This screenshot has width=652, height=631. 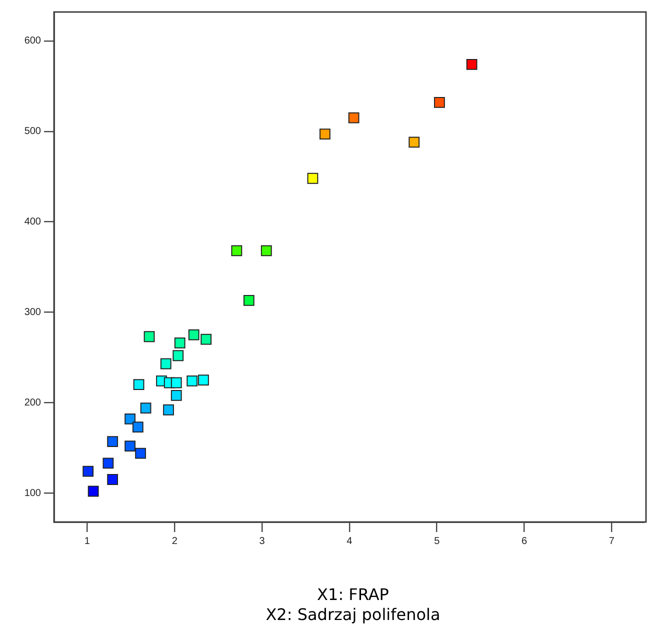 I want to click on x-tick-label: 2, so click(x=175, y=541).